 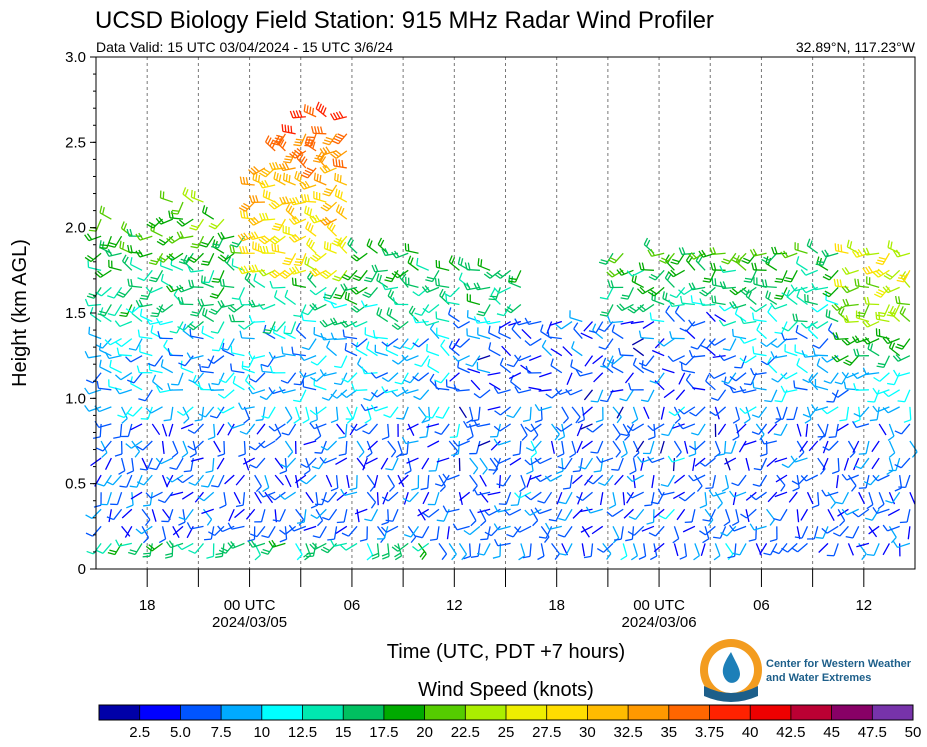 What do you see at coordinates (221, 732) in the screenshot?
I see `colorbar-label: 7.5` at bounding box center [221, 732].